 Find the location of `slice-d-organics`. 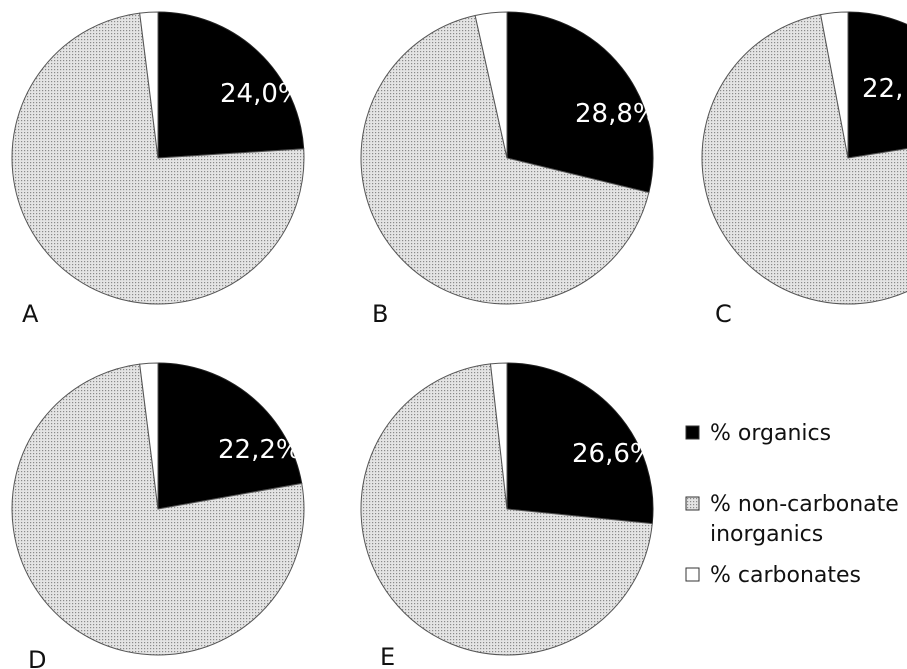

slice-d-organics is located at coordinates (230, 436).